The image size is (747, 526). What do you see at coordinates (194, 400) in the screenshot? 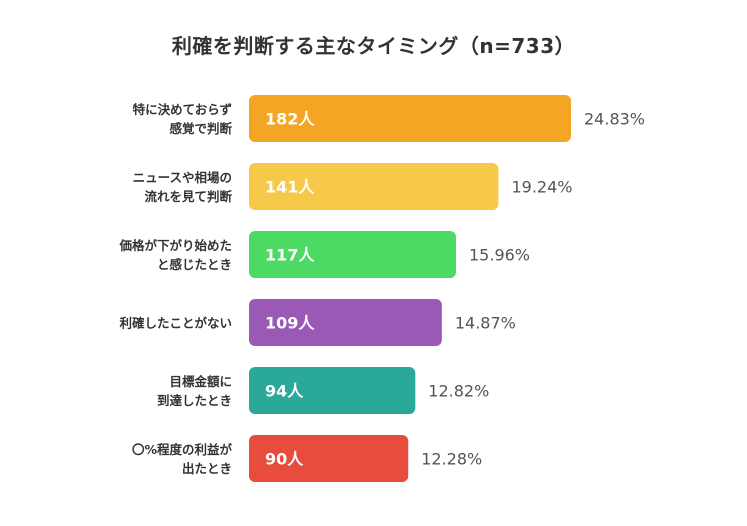
I see `category-label: 到達したとき` at bounding box center [194, 400].